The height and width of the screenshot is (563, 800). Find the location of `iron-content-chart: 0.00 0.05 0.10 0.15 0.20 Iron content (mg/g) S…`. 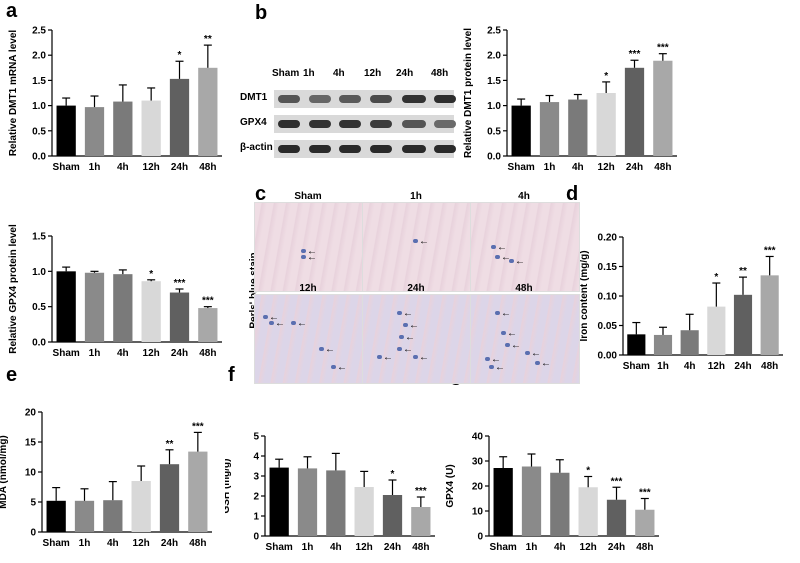

iron-content-chart: 0.00 0.05 0.10 0.15 0.20 Iron content (mg/g) S… is located at coordinates (681, 302).